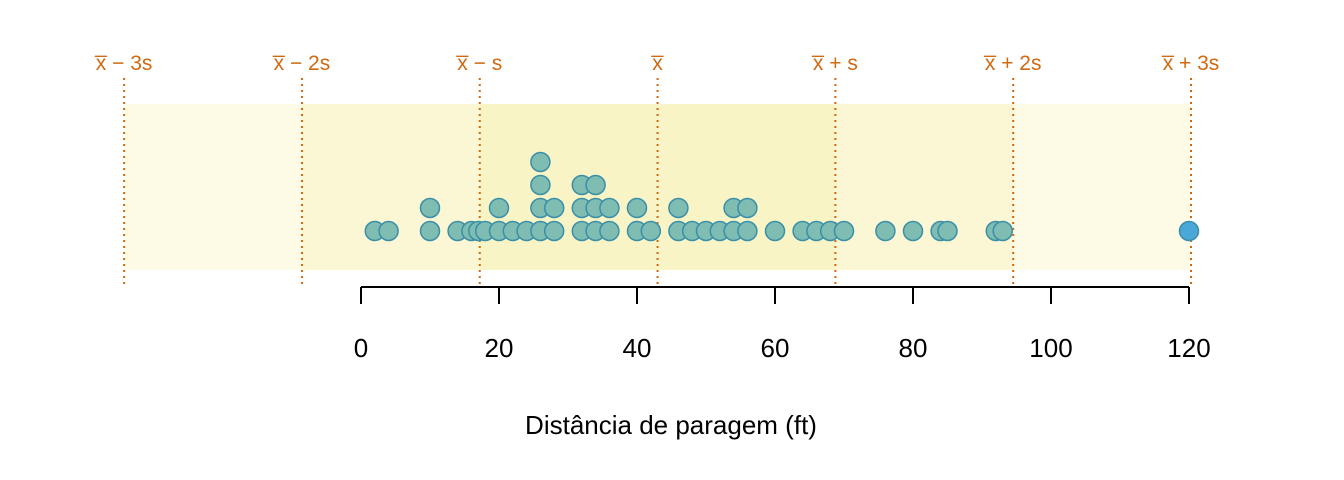  Describe the element at coordinates (1012, 63) in the screenshot. I see `sd-label-5: x̅ + 2s` at that location.